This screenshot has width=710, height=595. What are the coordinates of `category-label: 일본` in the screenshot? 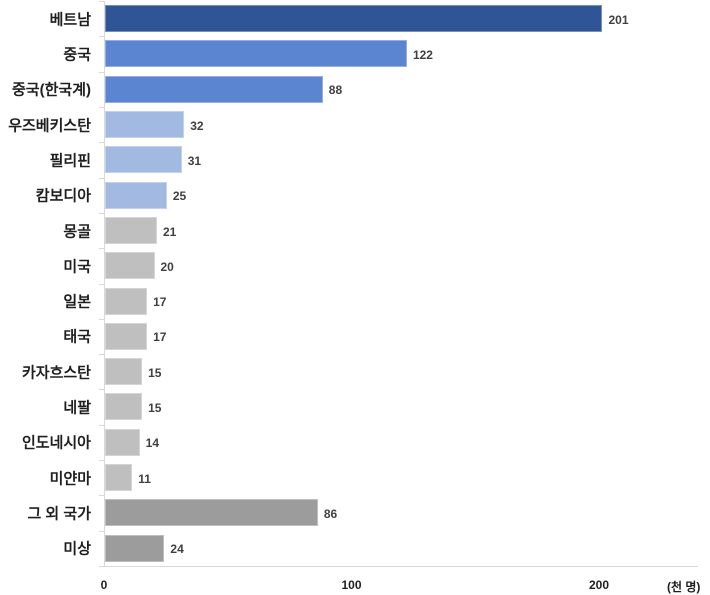 It's located at (77, 302).